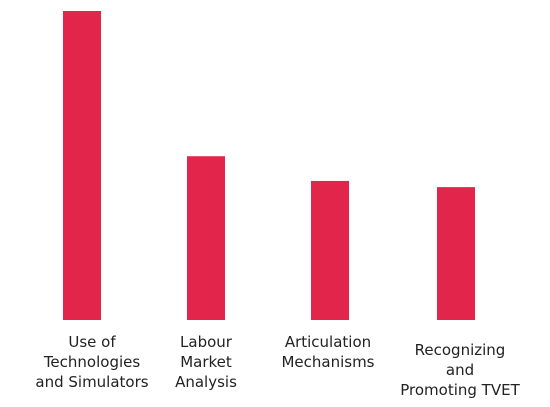 This screenshot has width=550, height=407. What do you see at coordinates (460, 370) in the screenshot?
I see `x-tick-label: Recognizing and Promoting TVET` at bounding box center [460, 370].